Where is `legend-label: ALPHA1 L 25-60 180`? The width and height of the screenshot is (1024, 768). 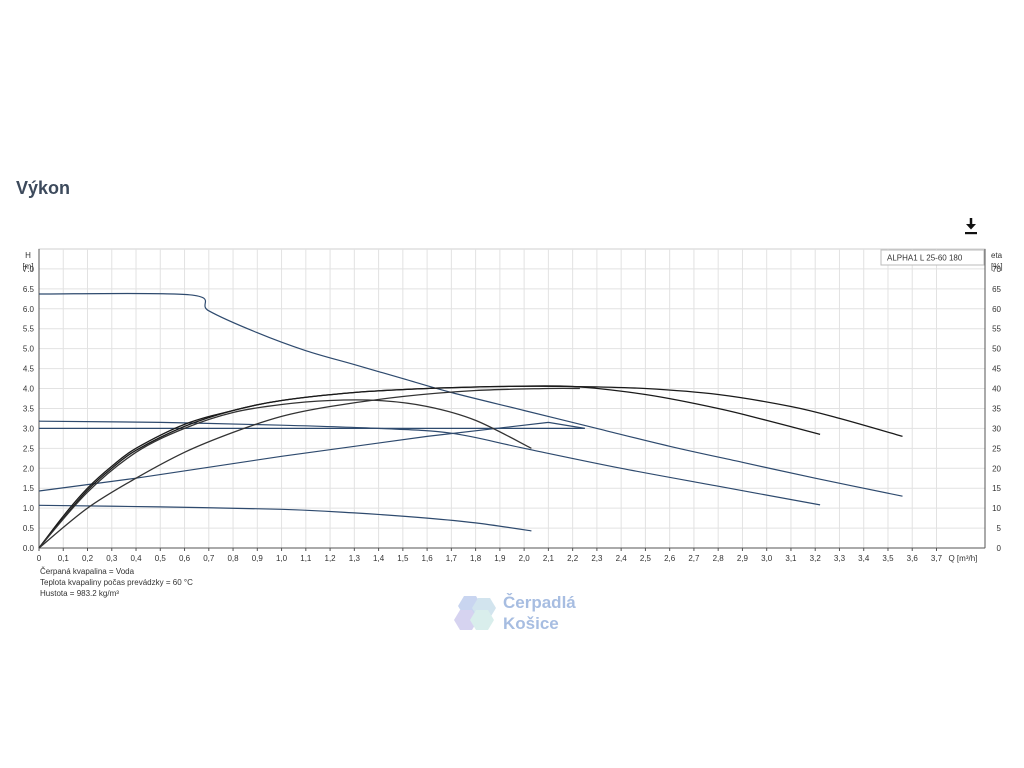 legend-label: ALPHA1 L 25-60 180 is located at coordinates (925, 258).